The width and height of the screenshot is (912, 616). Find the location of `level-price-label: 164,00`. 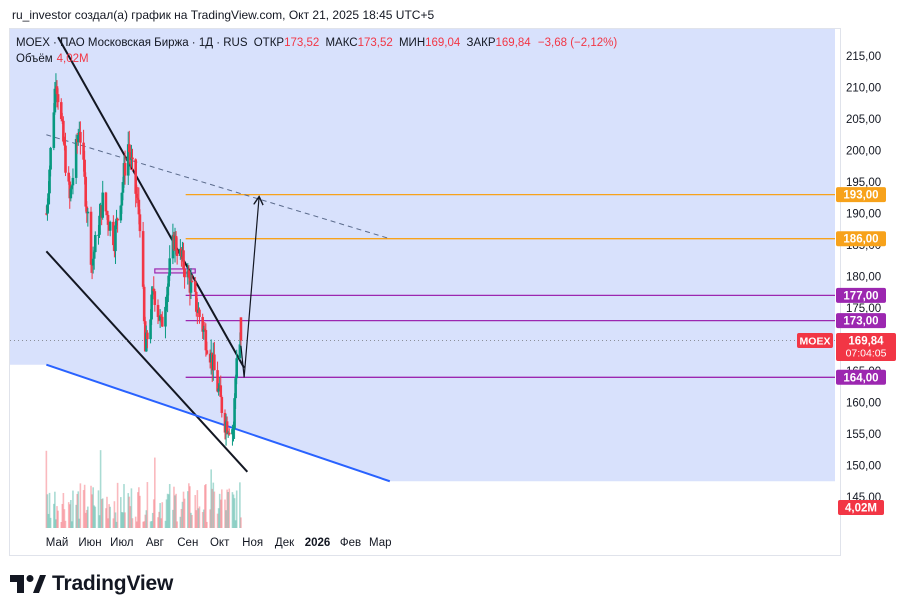

level-price-label: 164,00 is located at coordinates (860, 378).